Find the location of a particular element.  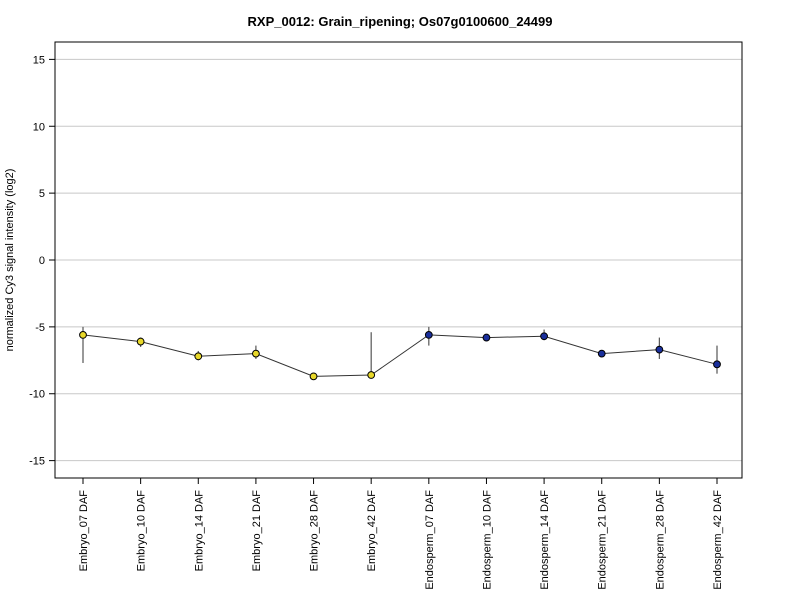

x-tick-label: Endosperm_42 DAF is located at coordinates (718, 540).